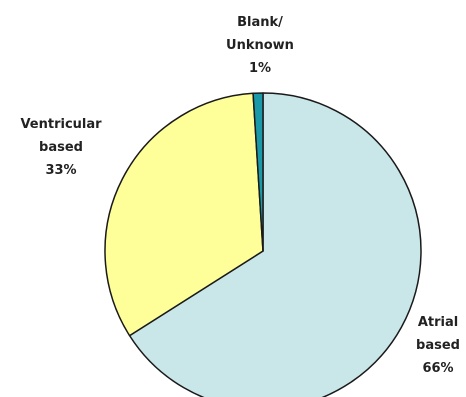 Image resolution: width=466 pixels, height=397 pixels. What do you see at coordinates (258, 172) in the screenshot?
I see `pie-slice-blank-unknown` at bounding box center [258, 172].